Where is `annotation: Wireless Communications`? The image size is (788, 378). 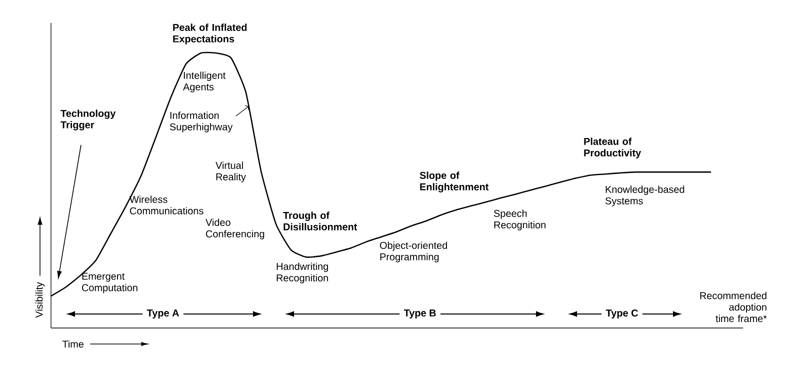 annotation: Wireless Communications is located at coordinates (167, 205).